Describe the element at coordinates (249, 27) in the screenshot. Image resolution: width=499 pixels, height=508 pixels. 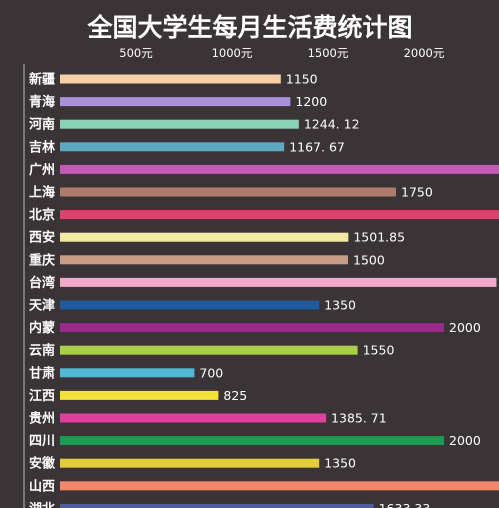
I see `chart-title: 全国大学生每月生活费统计图` at that location.